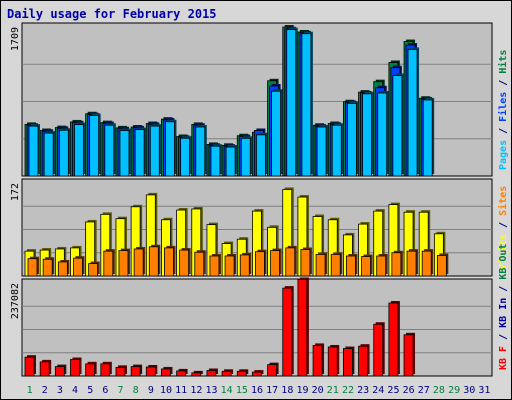 Image resolution: width=512 pixels, height=400 pixels. I want to click on bar-sites-day-17-fill, so click(275, 263).